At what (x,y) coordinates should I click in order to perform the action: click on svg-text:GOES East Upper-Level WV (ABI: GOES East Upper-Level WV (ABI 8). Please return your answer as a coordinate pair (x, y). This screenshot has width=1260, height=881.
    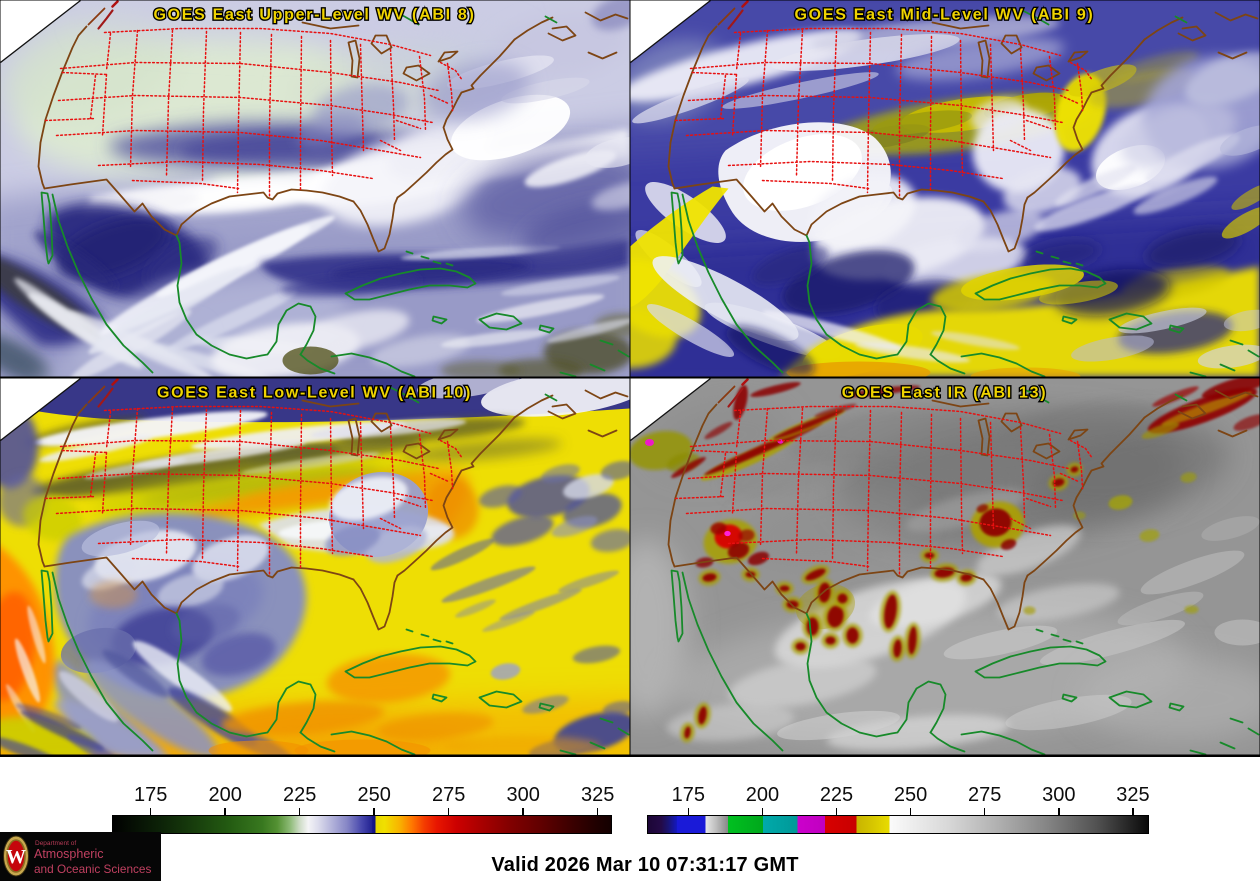
    Looking at the image, I should click on (314, 15).